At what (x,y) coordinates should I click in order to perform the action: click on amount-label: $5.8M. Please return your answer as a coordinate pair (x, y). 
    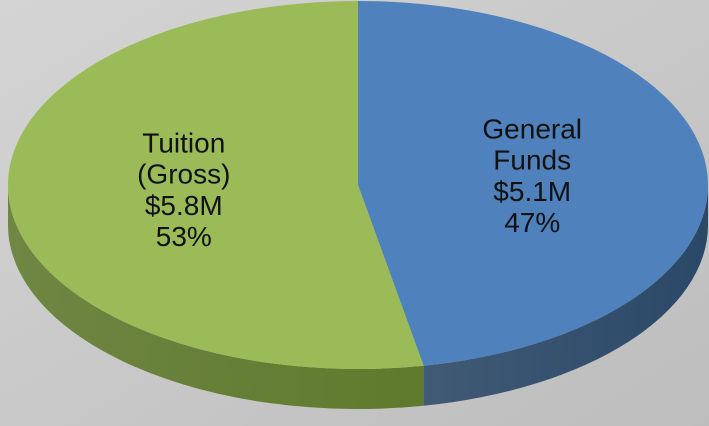
    Looking at the image, I should click on (184, 205).